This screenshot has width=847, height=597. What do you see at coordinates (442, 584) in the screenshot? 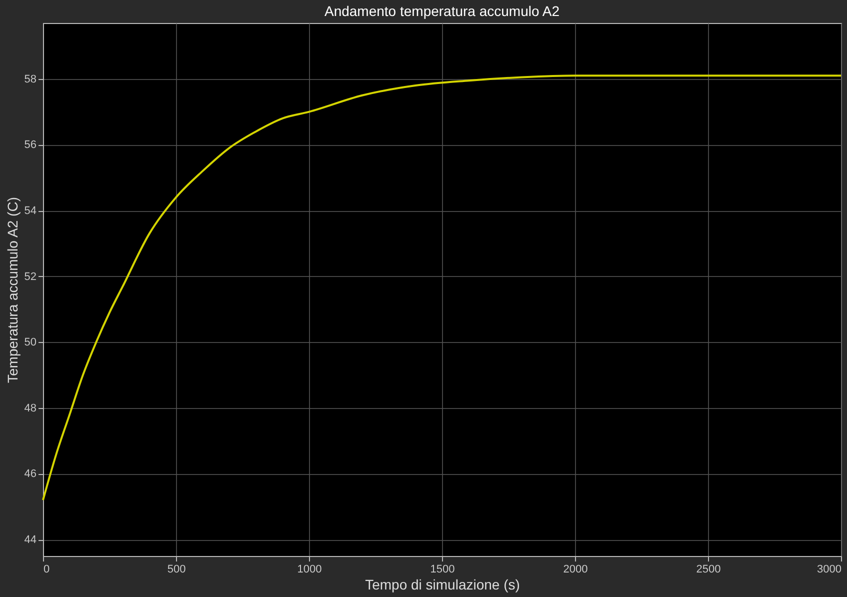
I see `x-axis-title: Tempo di simulazione (s)` at bounding box center [442, 584].